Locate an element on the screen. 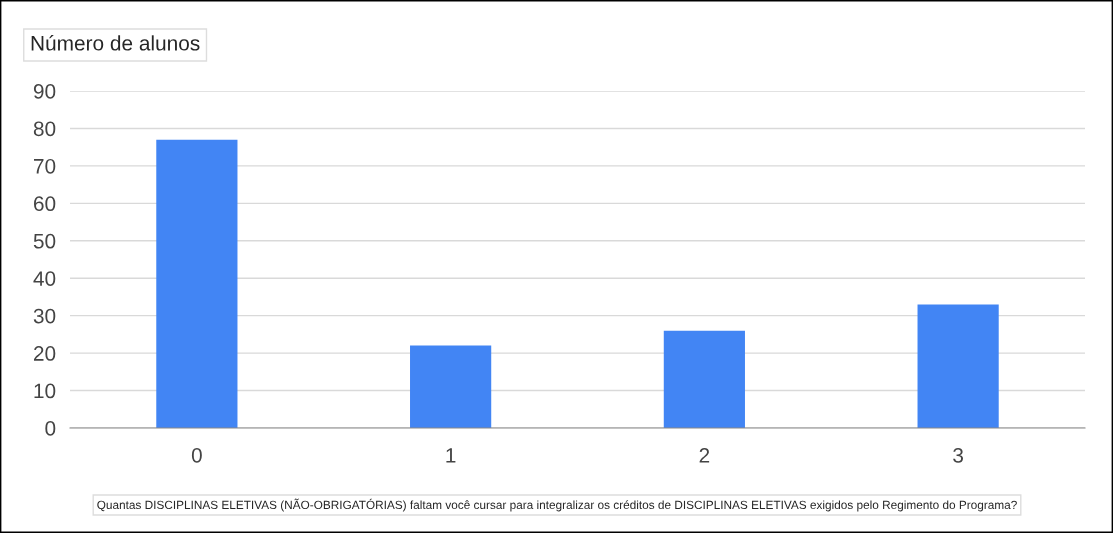  x-axis-title: Quantas DISCIPLINAS ELETIVAS (NÃO-OBRIGATÓRIAS) faltam você cursar para integralizar os créditos de DISCIPLINAS ELETIVAS exigidos pelo Regimento do Programa? is located at coordinates (557, 505).